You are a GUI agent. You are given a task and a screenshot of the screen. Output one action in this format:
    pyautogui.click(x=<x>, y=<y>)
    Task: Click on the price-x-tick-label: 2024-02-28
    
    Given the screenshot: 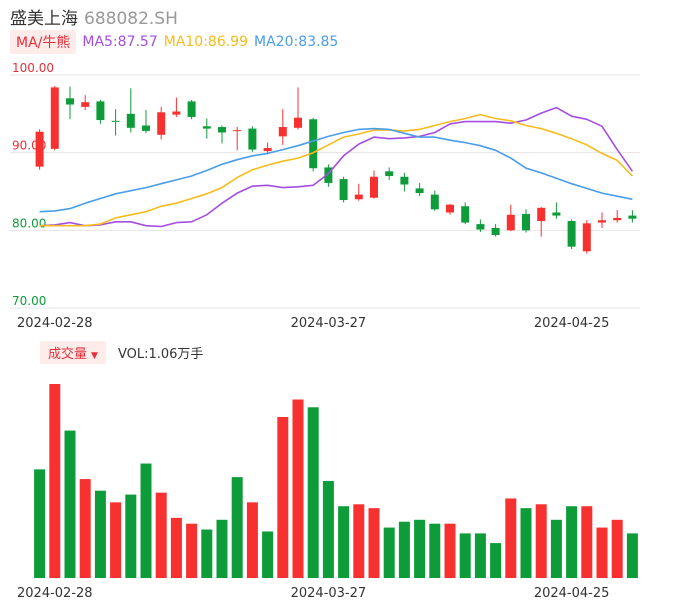 What is the action you would take?
    pyautogui.click(x=55, y=323)
    